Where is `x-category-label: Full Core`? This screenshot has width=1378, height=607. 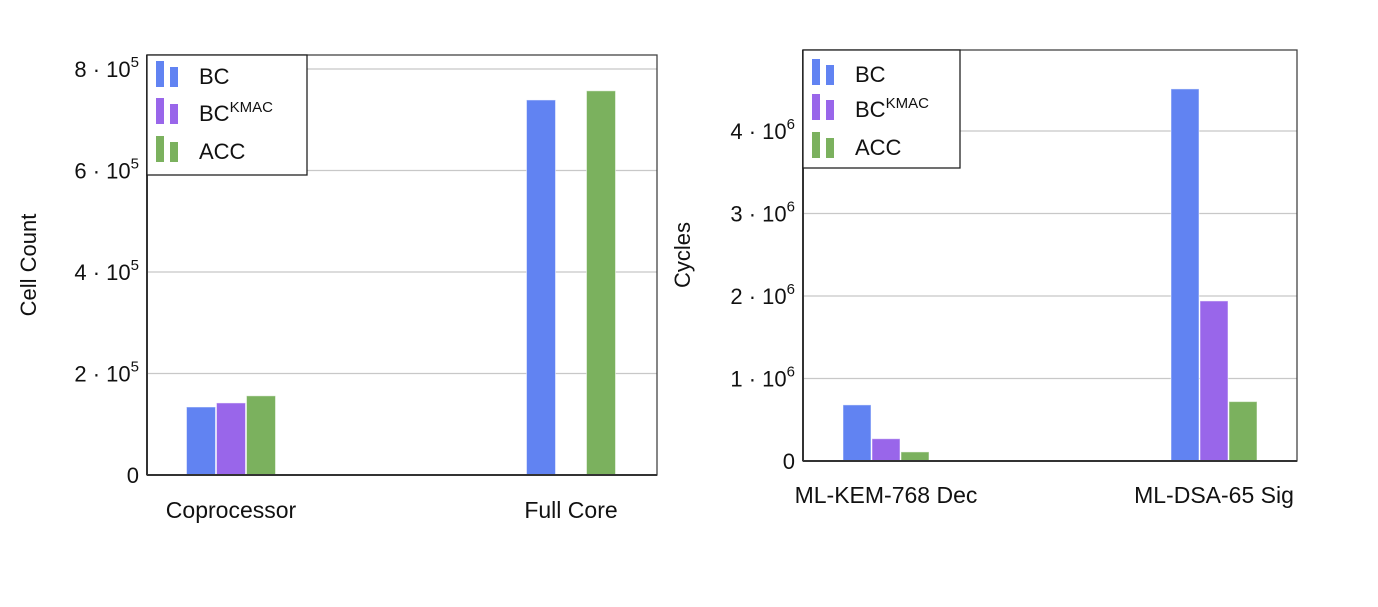
x-category-label: Full Core is located at coordinates (570, 510).